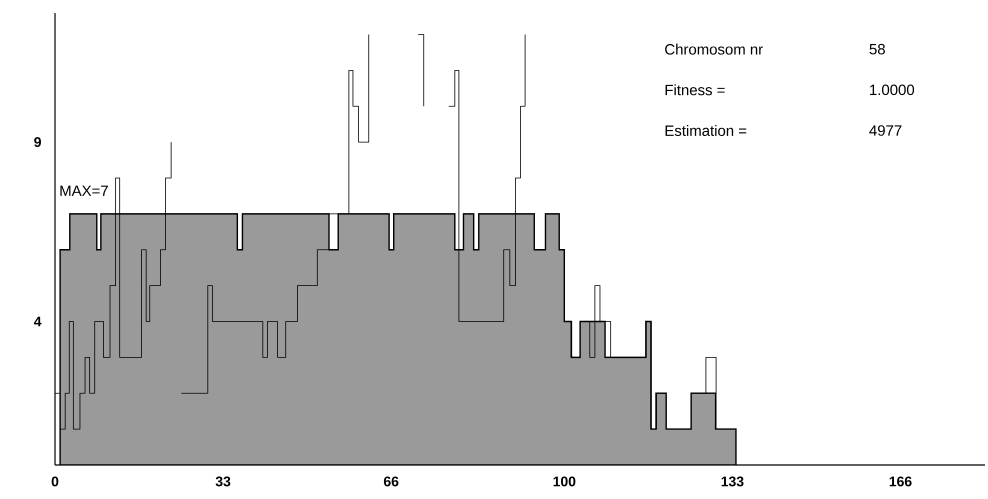  I want to click on x-tick-label: 33, so click(223, 481).